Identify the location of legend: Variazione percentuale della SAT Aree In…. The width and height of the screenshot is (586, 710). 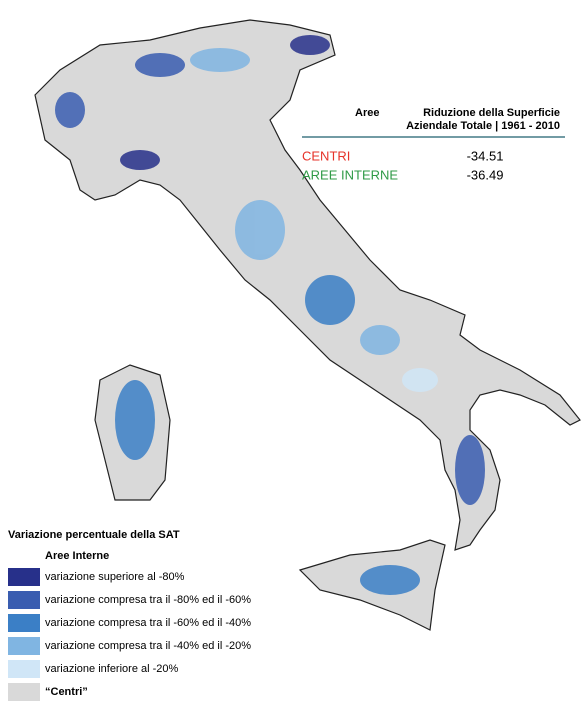
(94, 545).